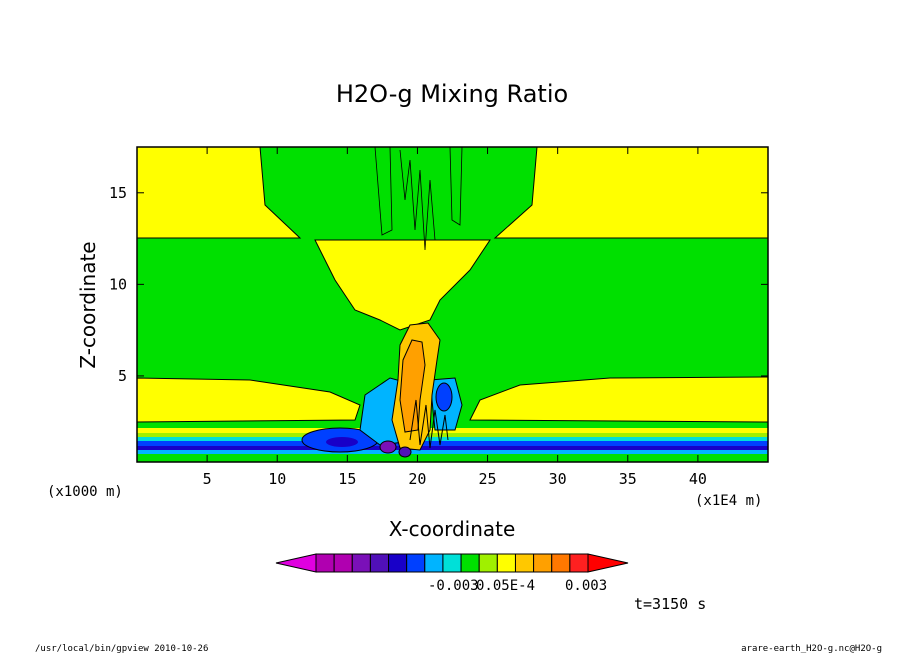 The height and width of the screenshot is (654, 904). Describe the element at coordinates (452, 529) in the screenshot. I see `x-axis-label: X-coordinate` at that location.